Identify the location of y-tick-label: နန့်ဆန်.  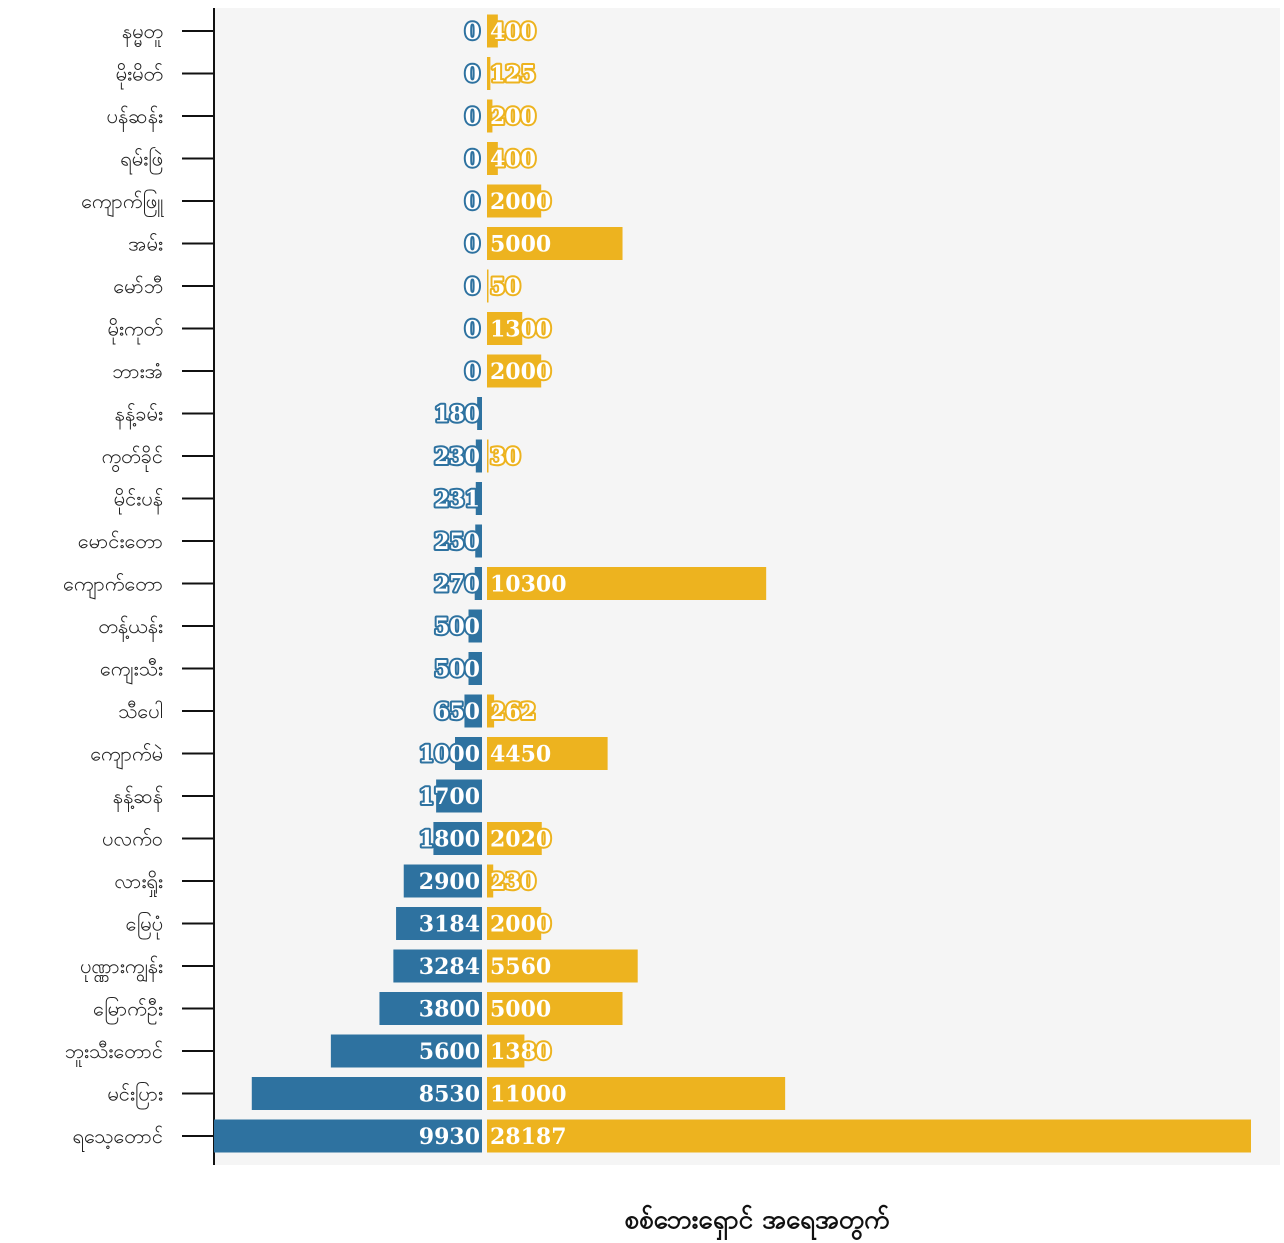
(138, 798).